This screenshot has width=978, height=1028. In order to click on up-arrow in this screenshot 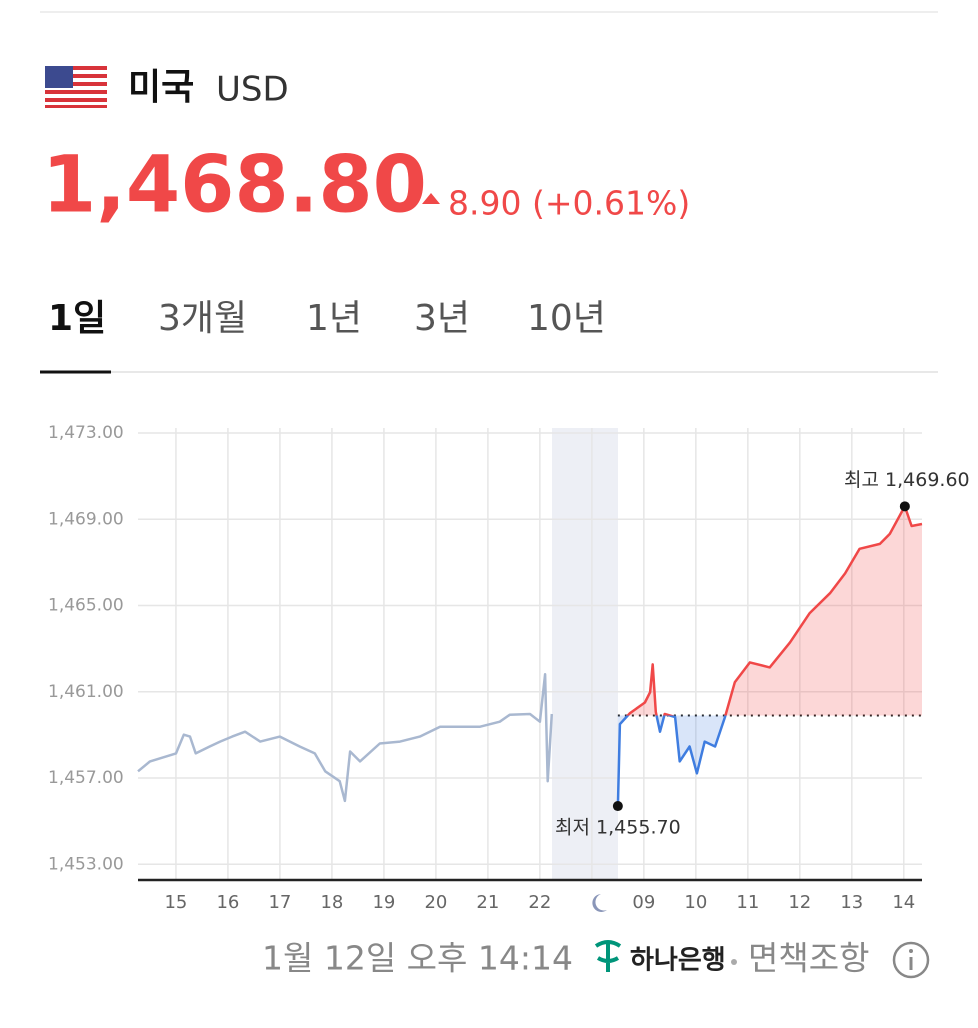, I will do `click(431, 198)`.